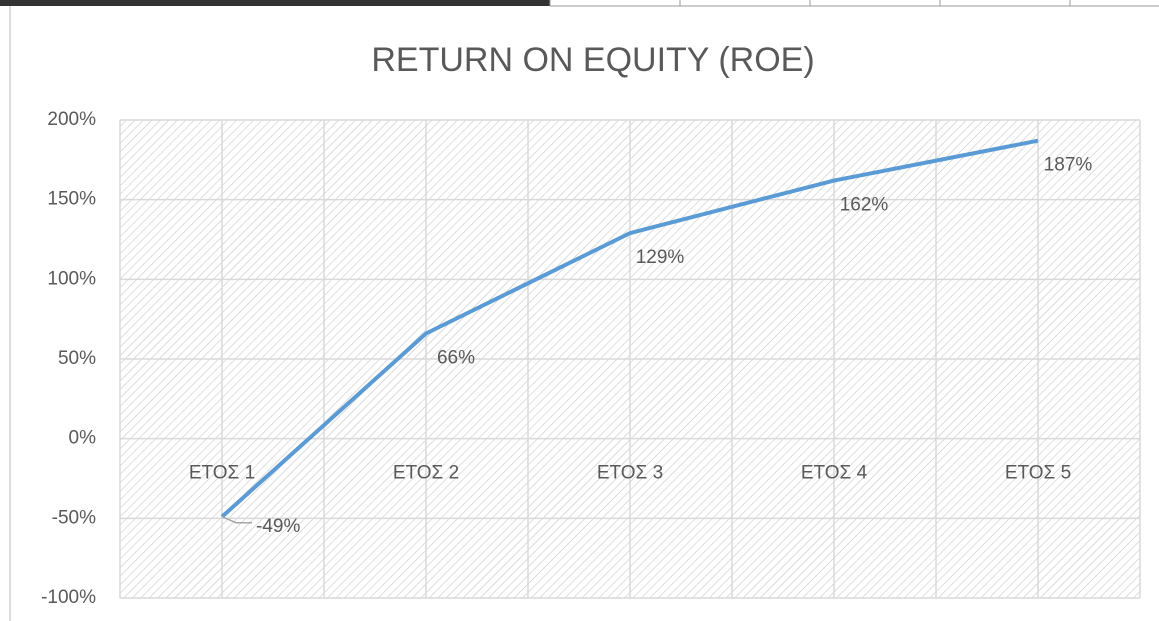  What do you see at coordinates (83, 438) in the screenshot?
I see `y-tick-label: 0%` at bounding box center [83, 438].